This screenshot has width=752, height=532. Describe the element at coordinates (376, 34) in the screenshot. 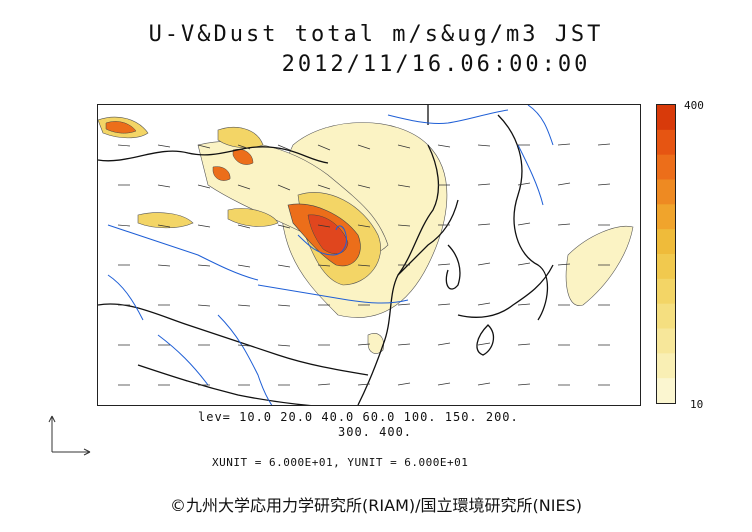

I see `map-title: U-V&Dust total m/s&ug/m3 JST` at that location.